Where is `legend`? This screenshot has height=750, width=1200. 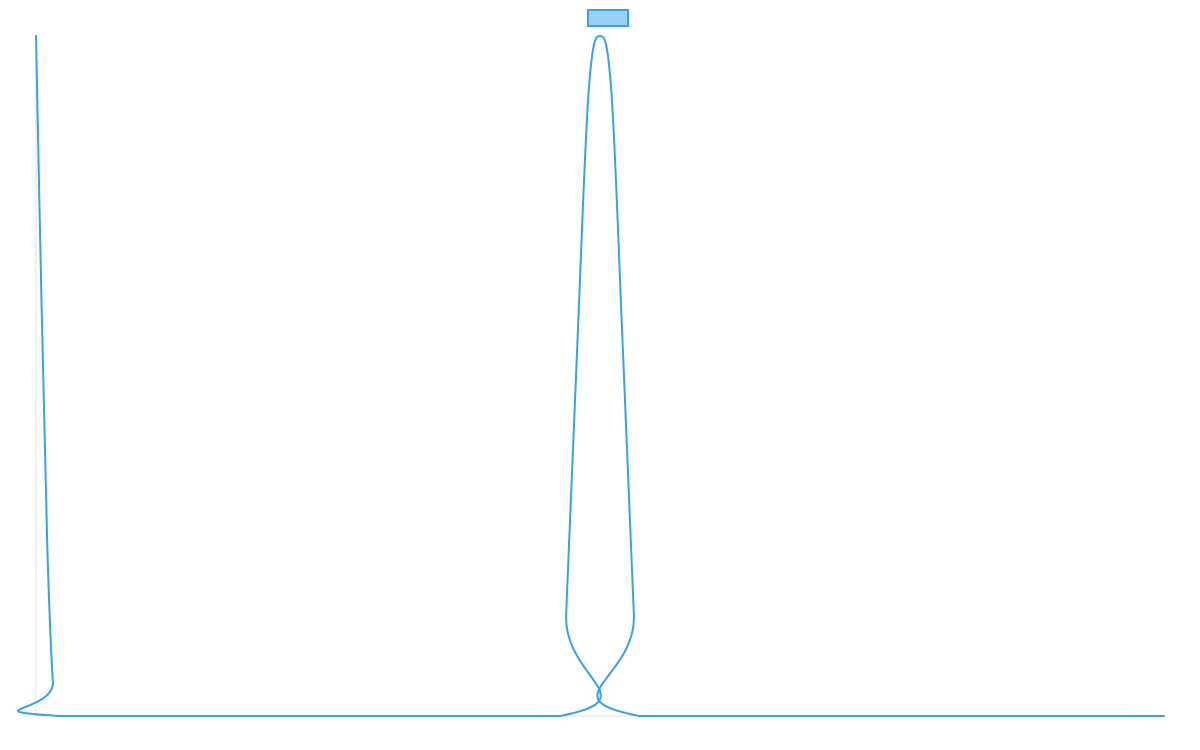 legend is located at coordinates (608, 18).